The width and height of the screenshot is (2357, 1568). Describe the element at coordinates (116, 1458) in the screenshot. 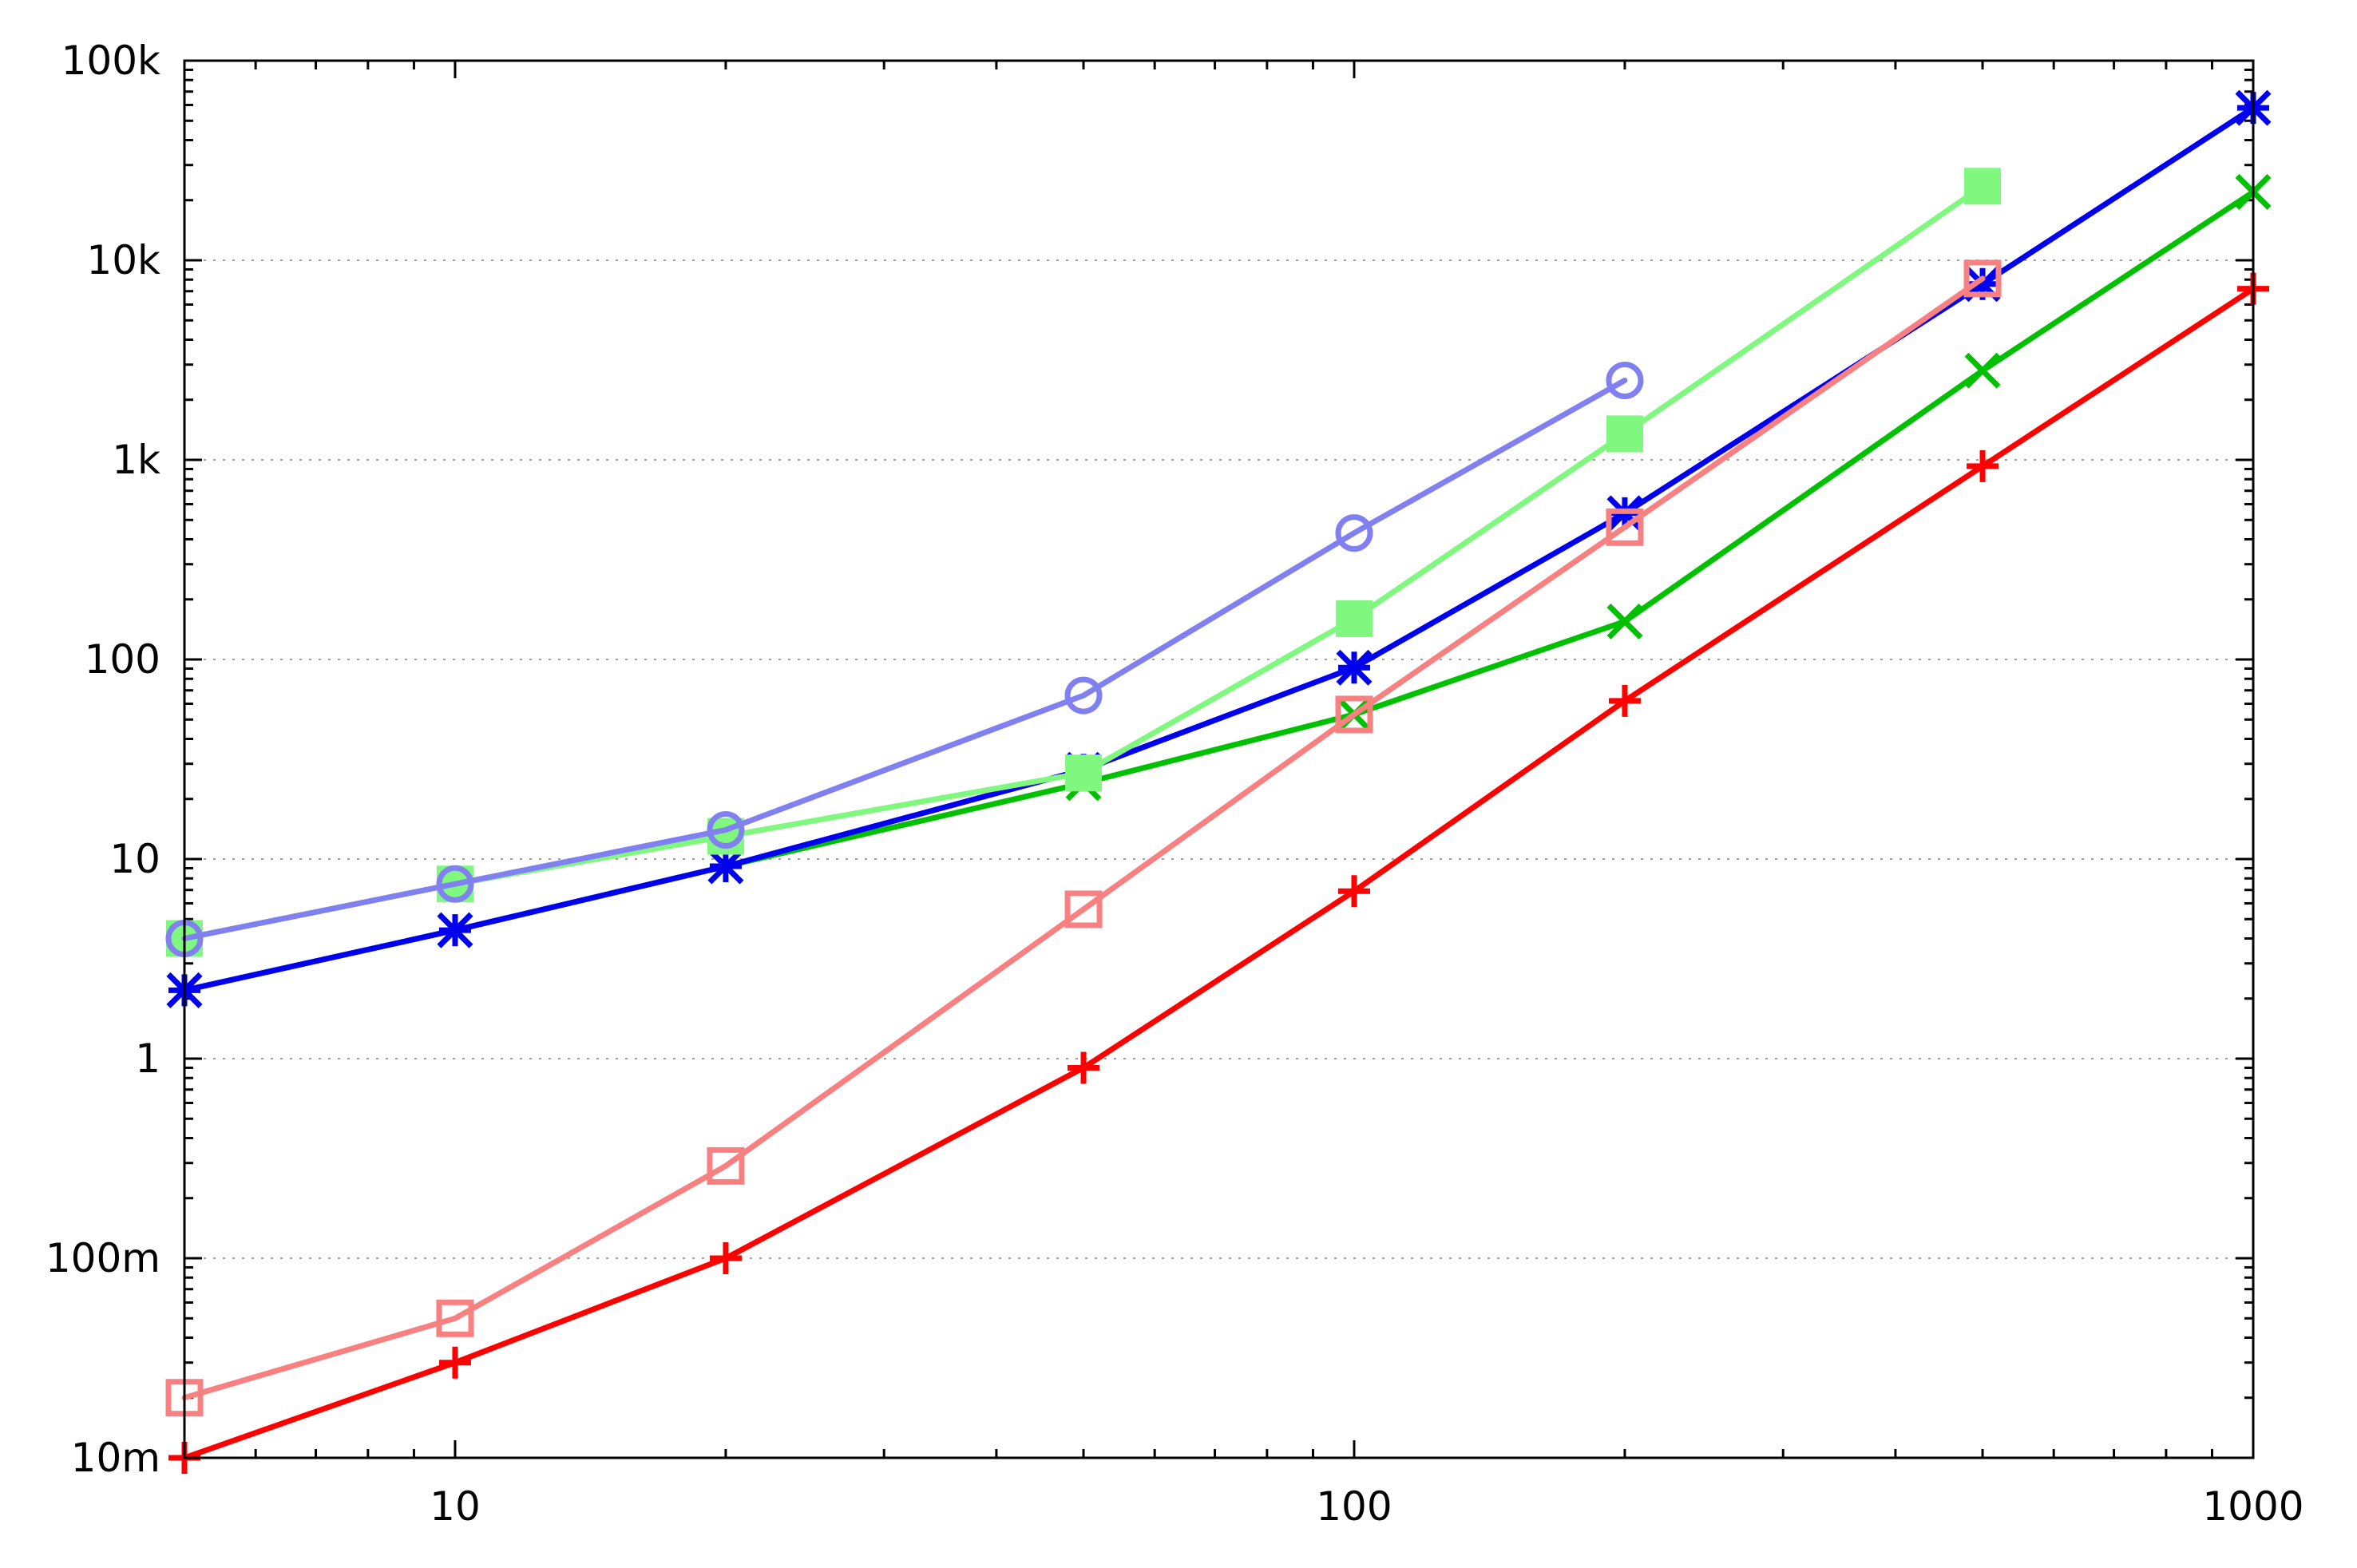

I see `y-tick-label: 10m` at that location.